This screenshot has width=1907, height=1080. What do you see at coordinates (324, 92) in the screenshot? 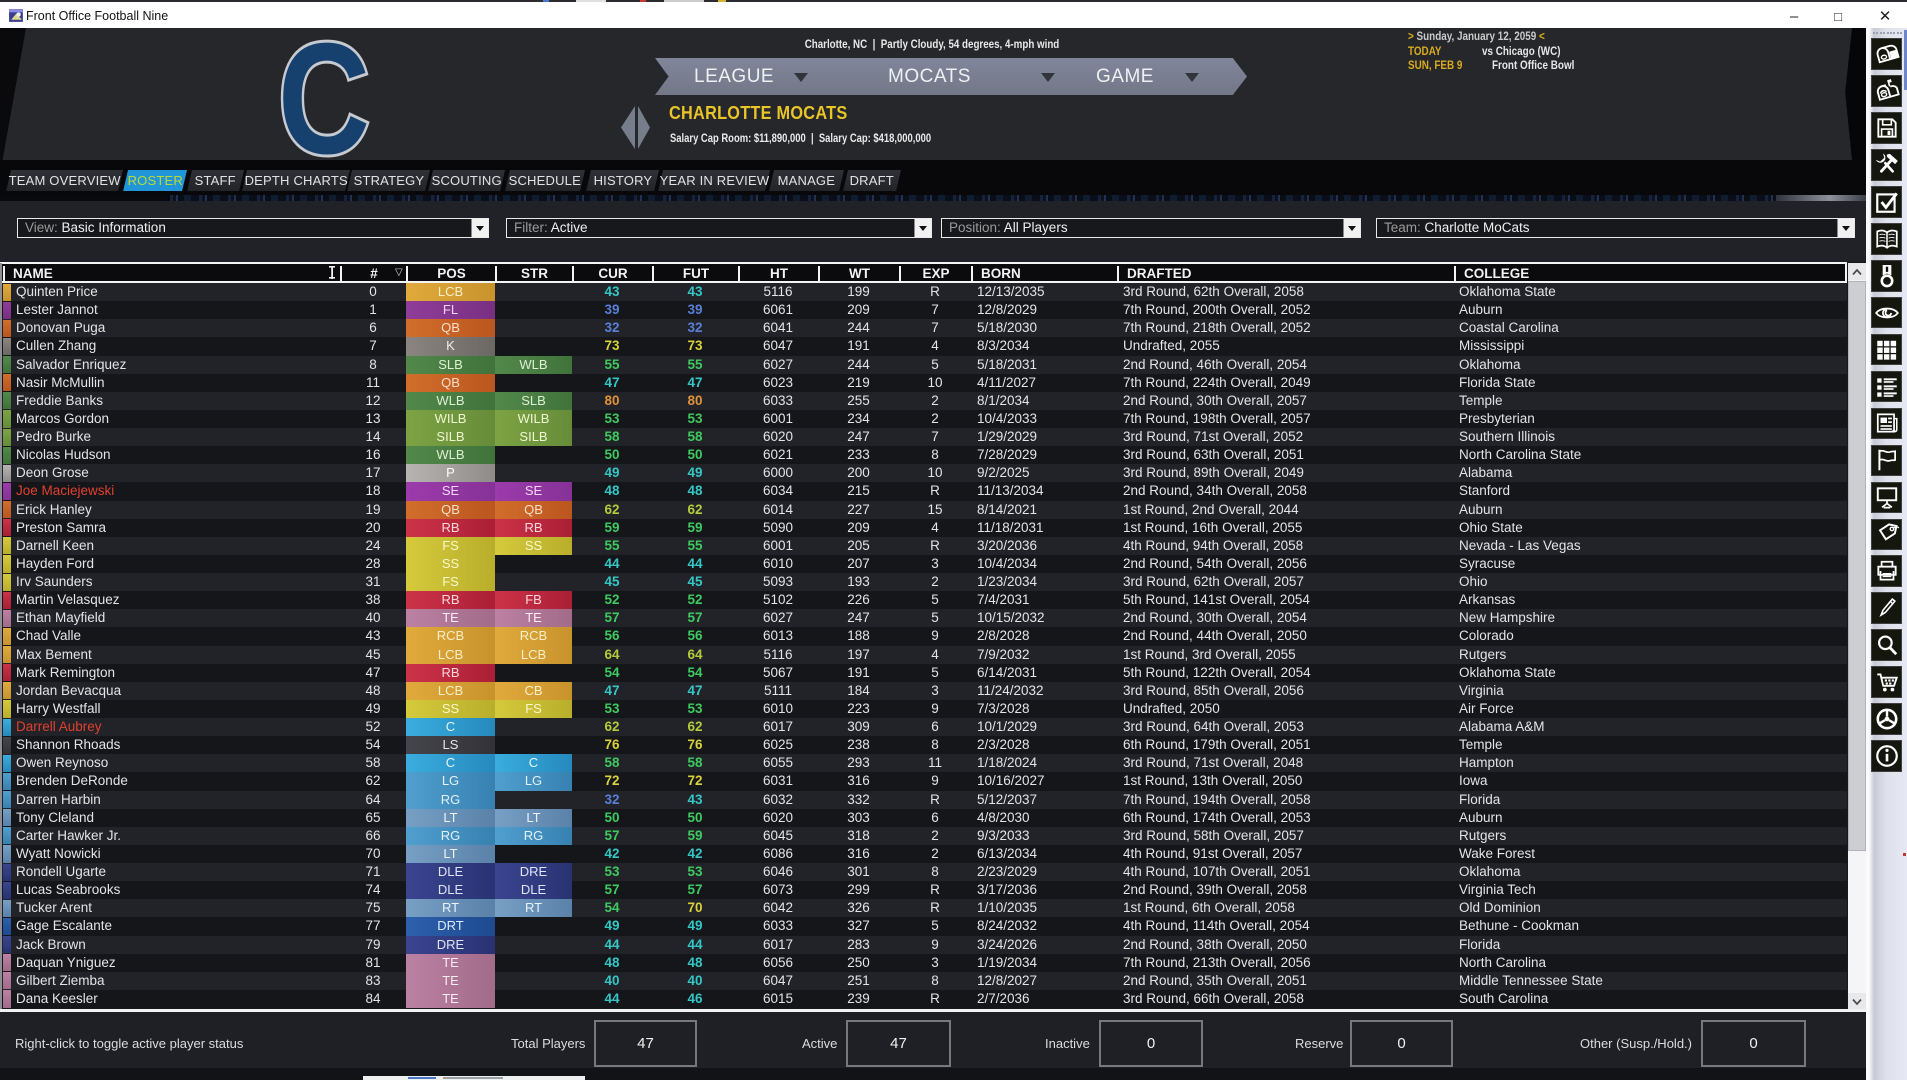
I see `svg-text: C` at bounding box center [324, 92].